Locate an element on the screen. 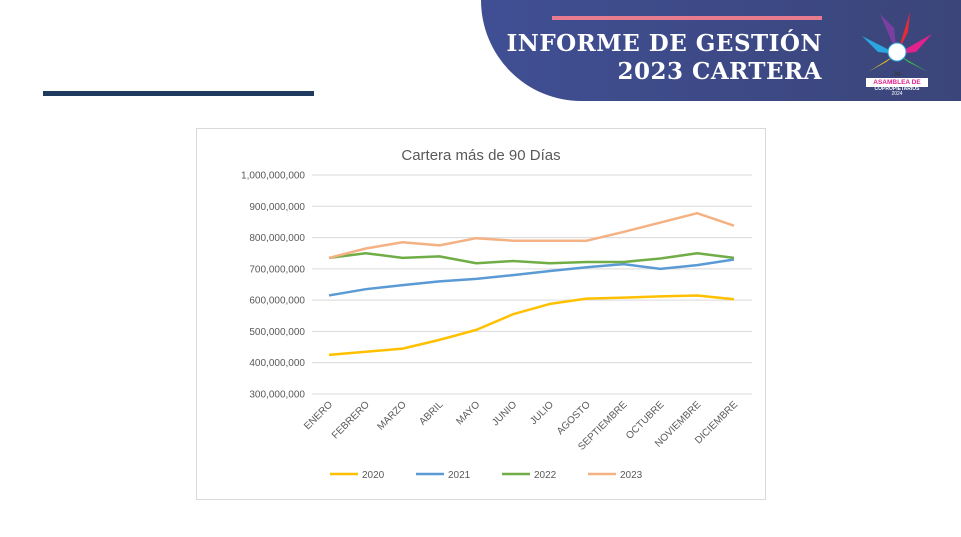  legend-label-2022: 2022 is located at coordinates (545, 475).